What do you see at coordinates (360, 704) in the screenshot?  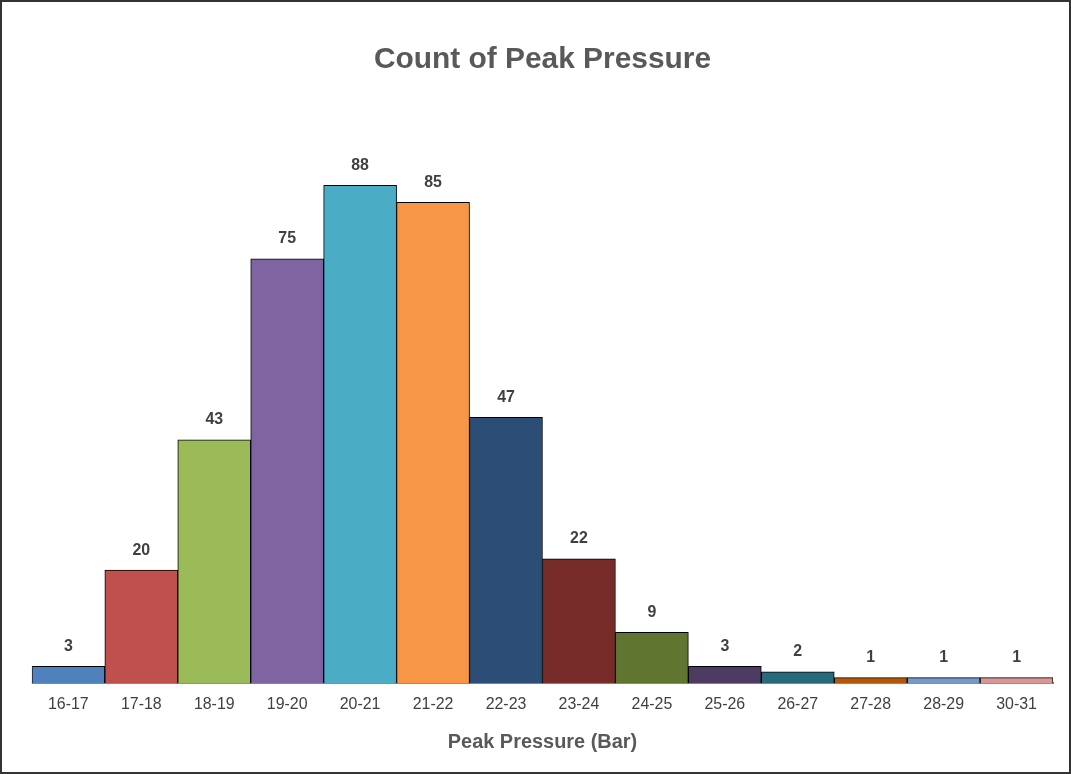 I see `x-tick-label: 20-21` at bounding box center [360, 704].